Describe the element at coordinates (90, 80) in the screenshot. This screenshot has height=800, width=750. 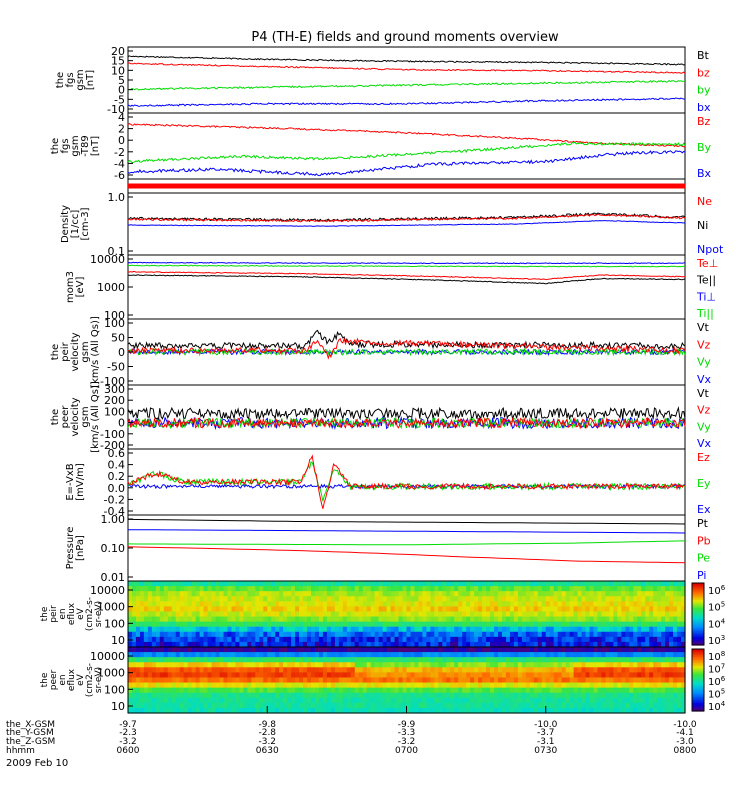
I see `y-axis-label: [nT]` at that location.